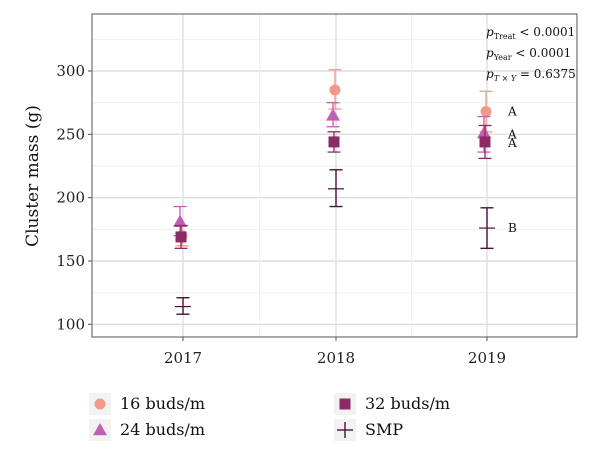 The width and height of the screenshot is (600, 461). Describe the element at coordinates (407, 403) in the screenshot. I see `legend-label: 32 buds/m` at that location.